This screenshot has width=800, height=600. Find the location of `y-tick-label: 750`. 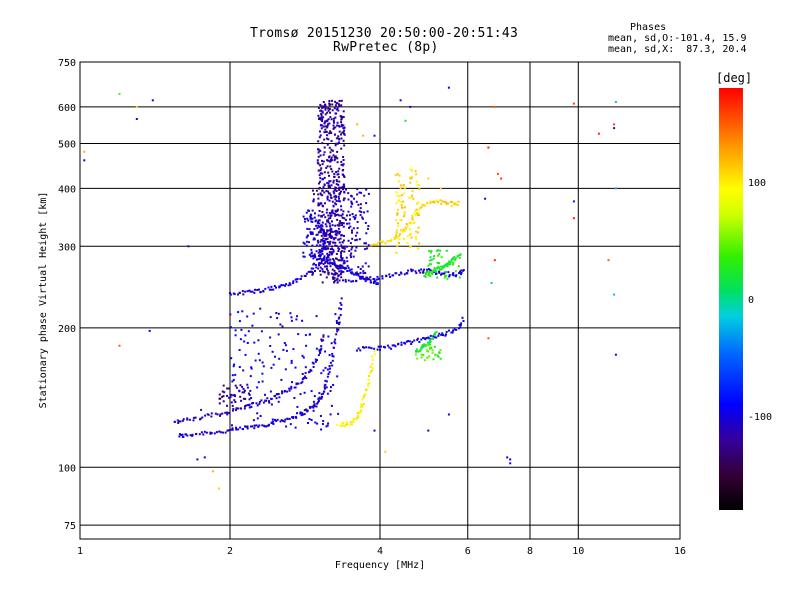

y-tick-label: 750 is located at coordinates (67, 63).